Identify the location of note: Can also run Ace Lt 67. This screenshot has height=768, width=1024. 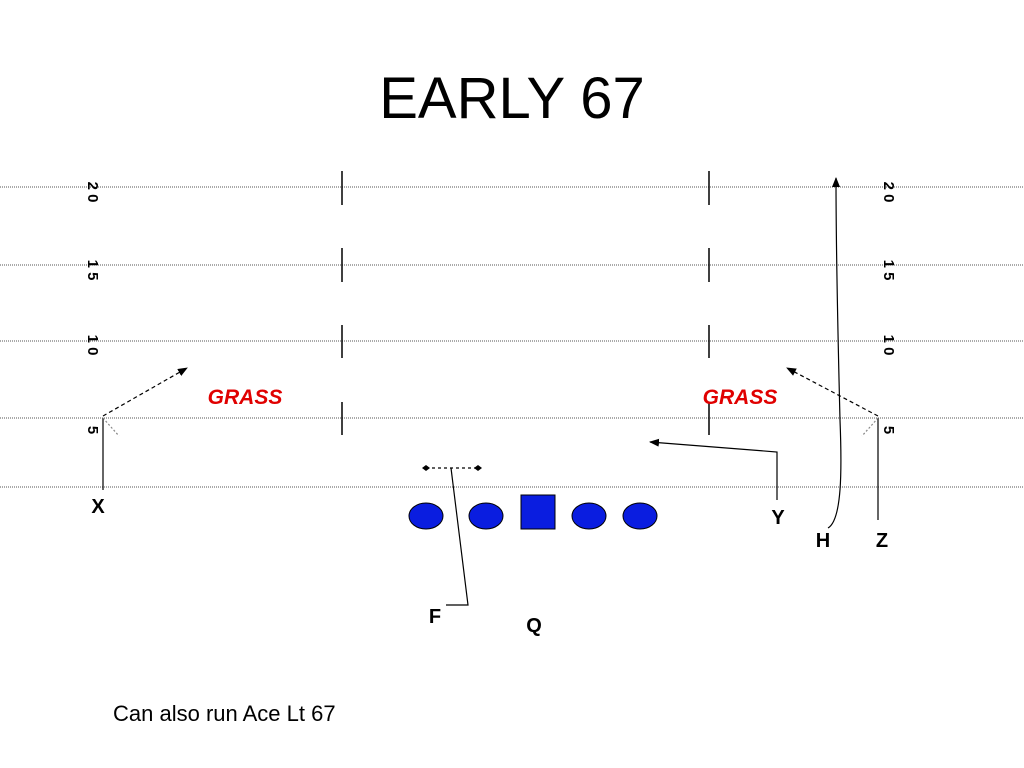
(224, 713).